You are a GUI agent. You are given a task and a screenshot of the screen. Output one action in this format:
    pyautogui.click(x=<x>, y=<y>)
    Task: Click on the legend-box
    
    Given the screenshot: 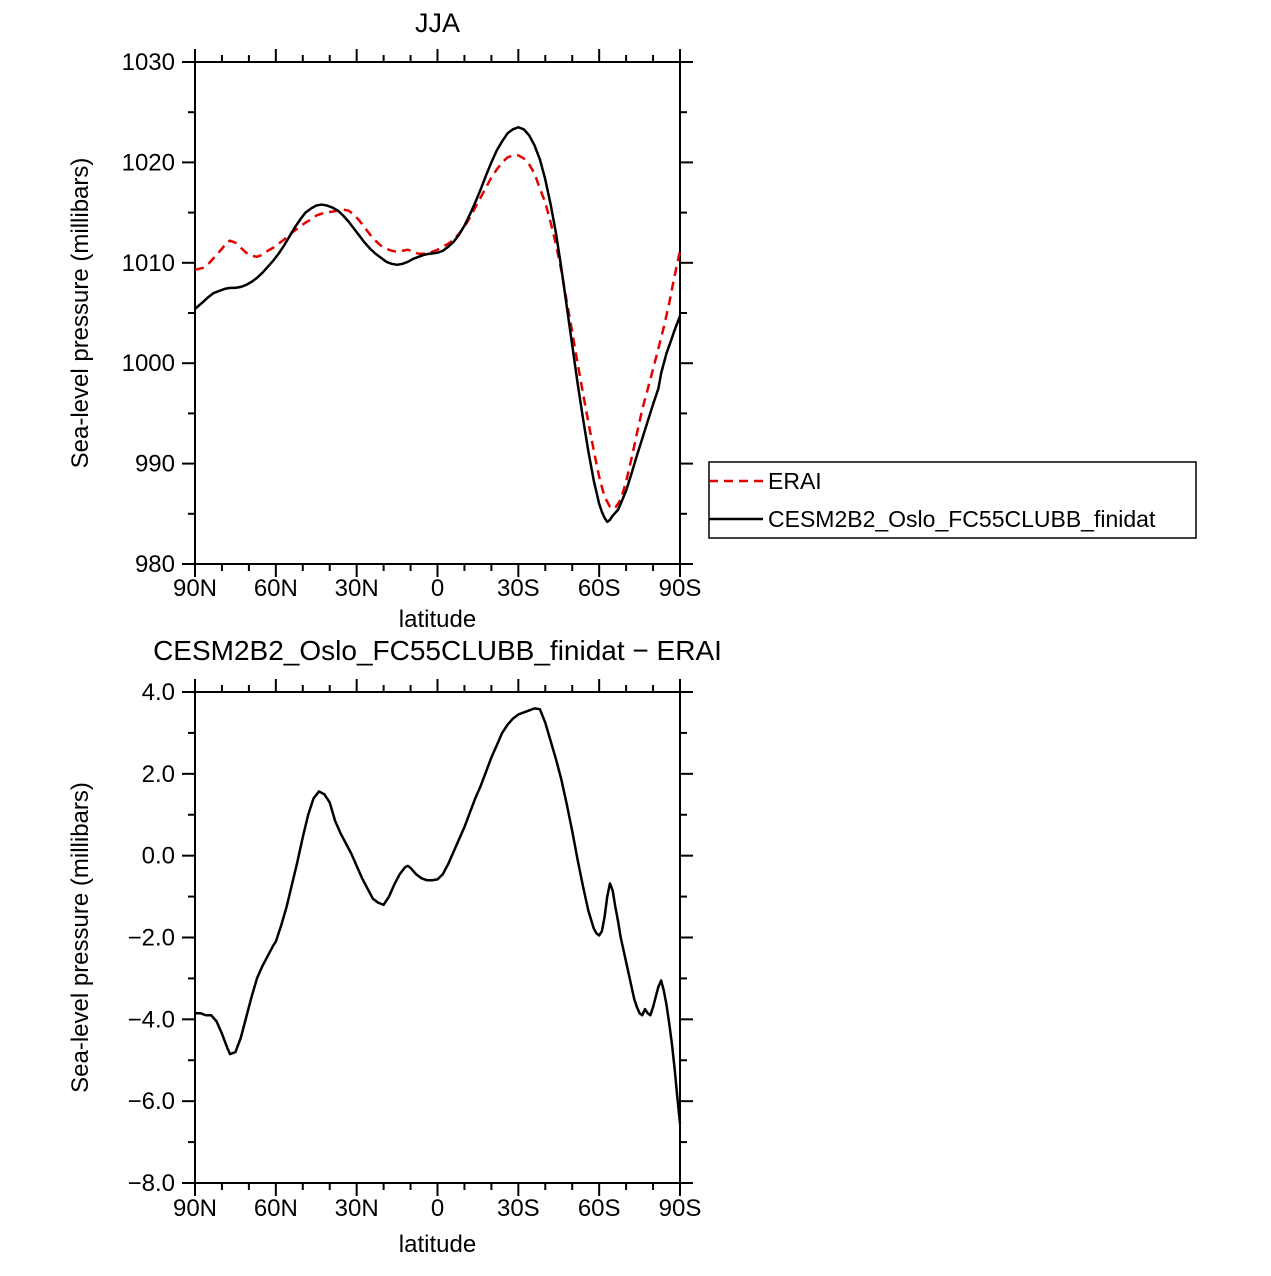 What is the action you would take?
    pyautogui.click(x=952, y=500)
    